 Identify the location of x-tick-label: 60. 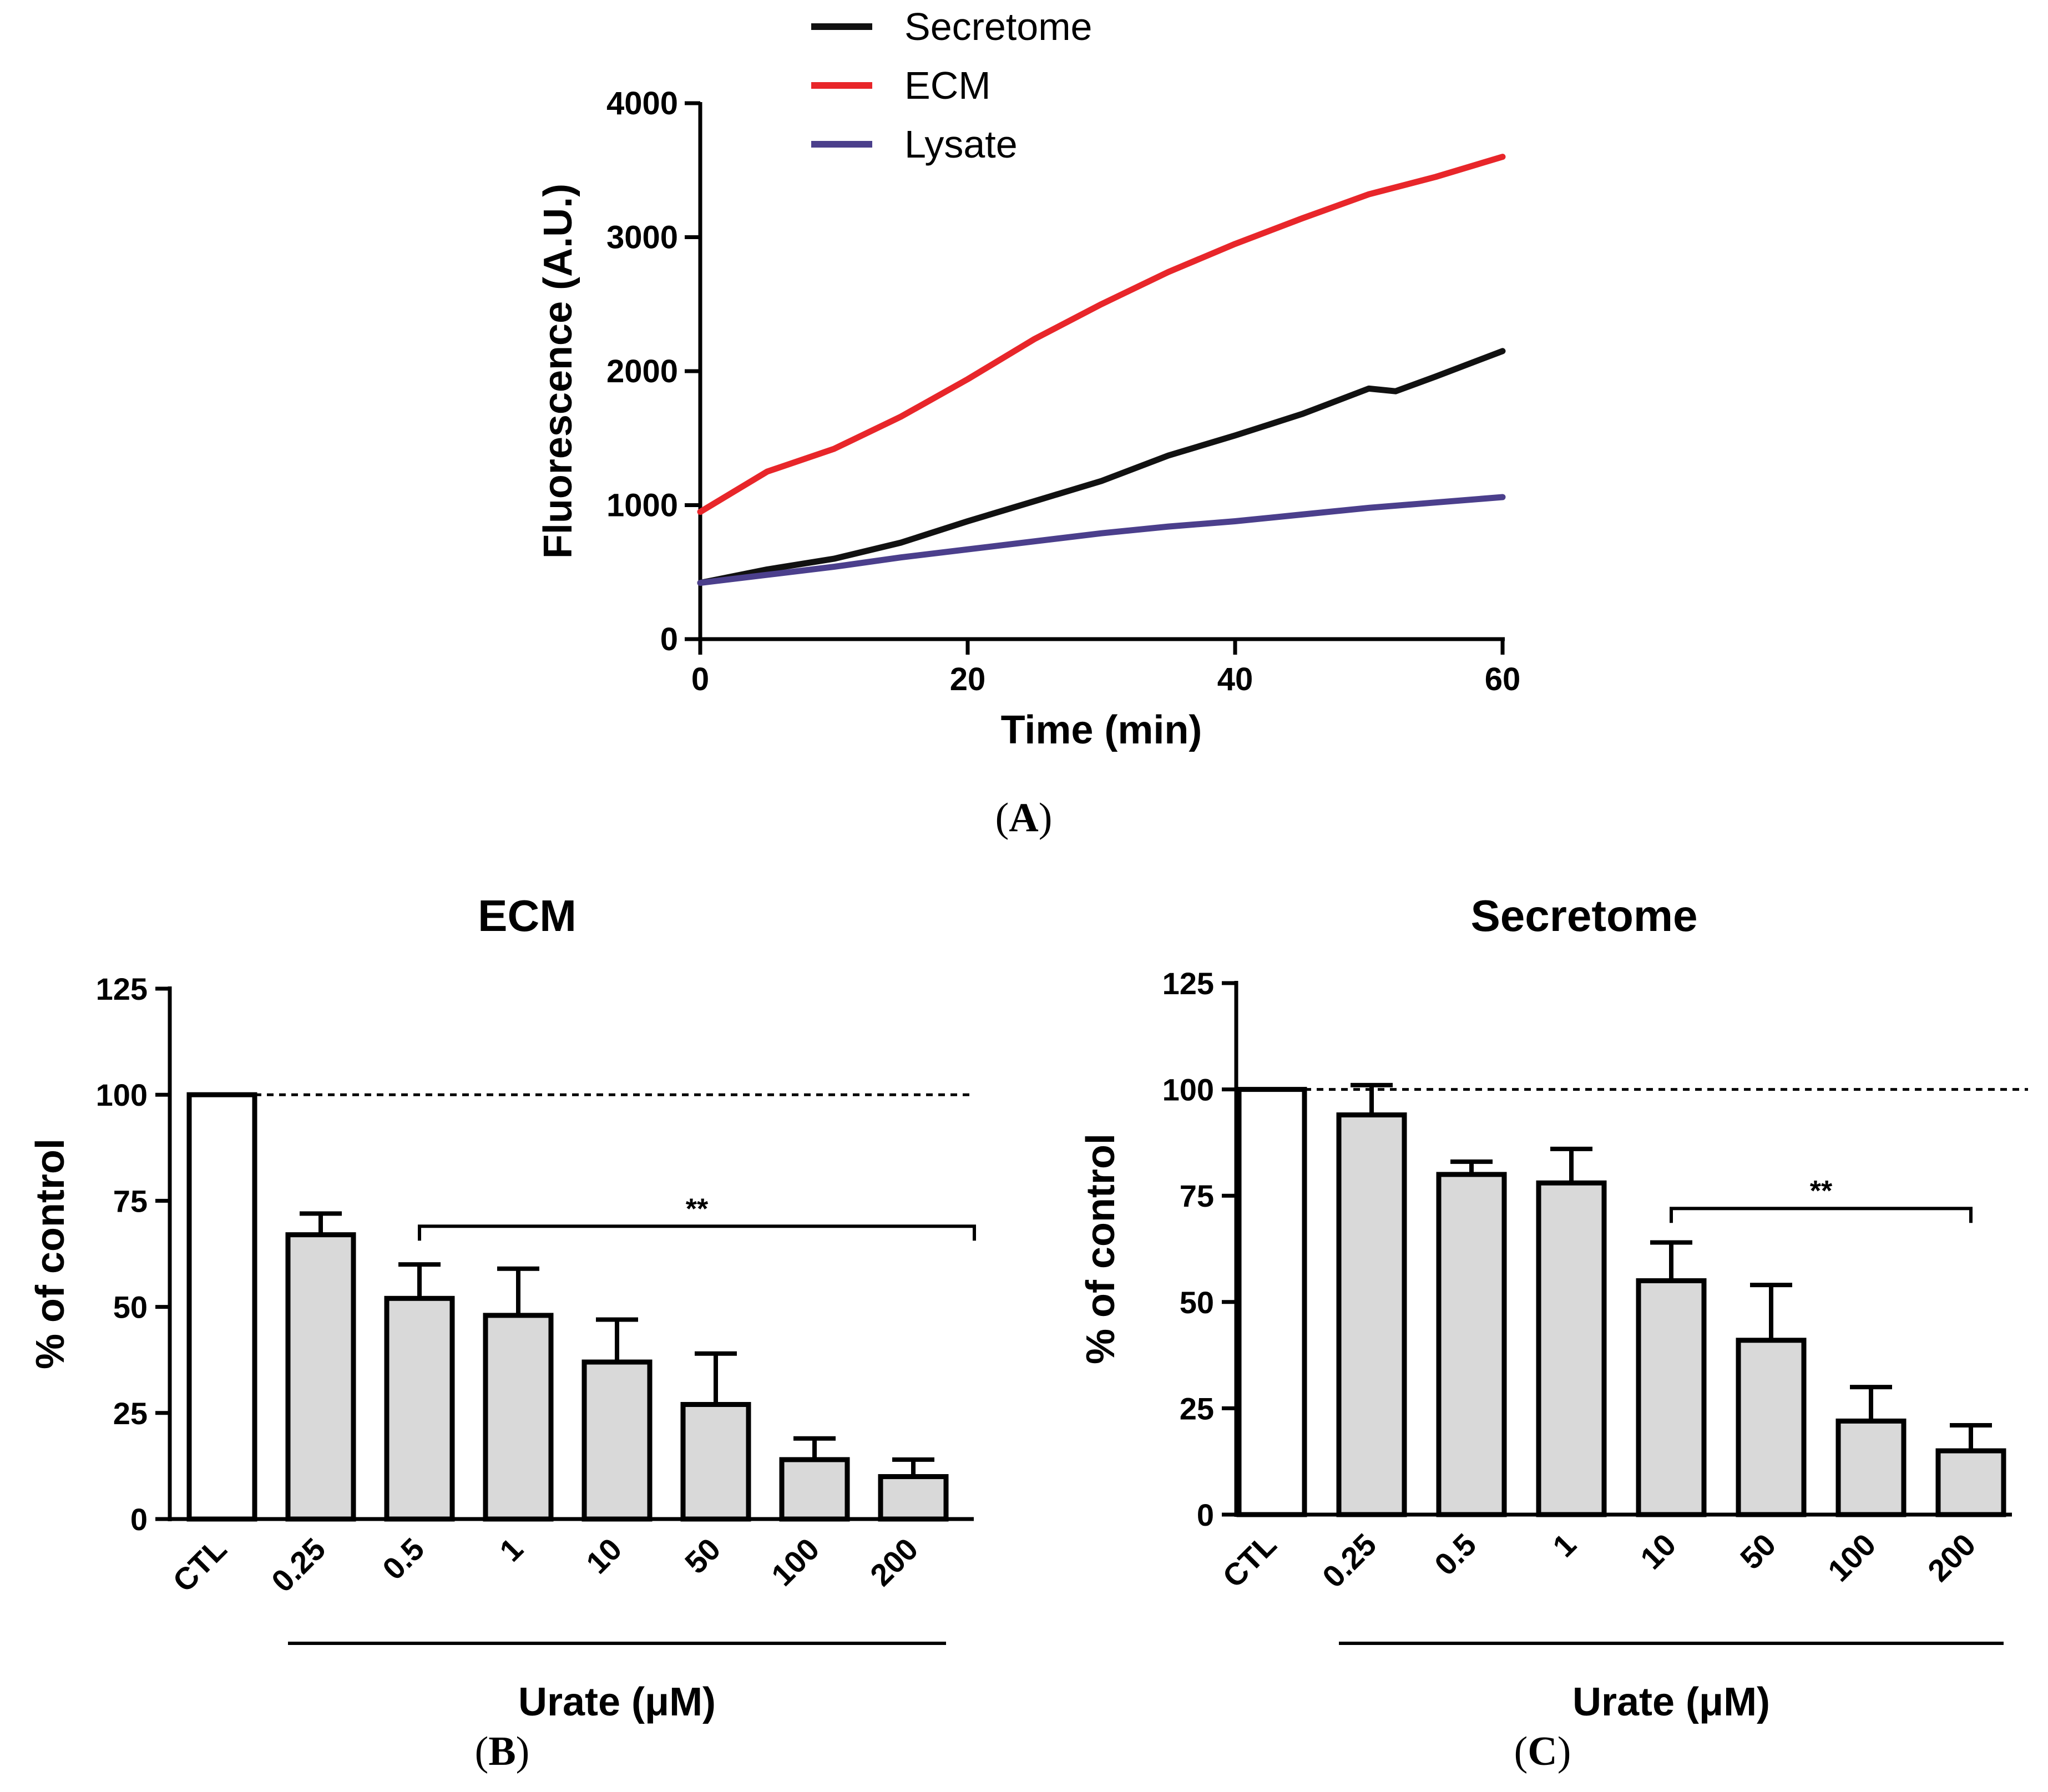
(1503, 679).